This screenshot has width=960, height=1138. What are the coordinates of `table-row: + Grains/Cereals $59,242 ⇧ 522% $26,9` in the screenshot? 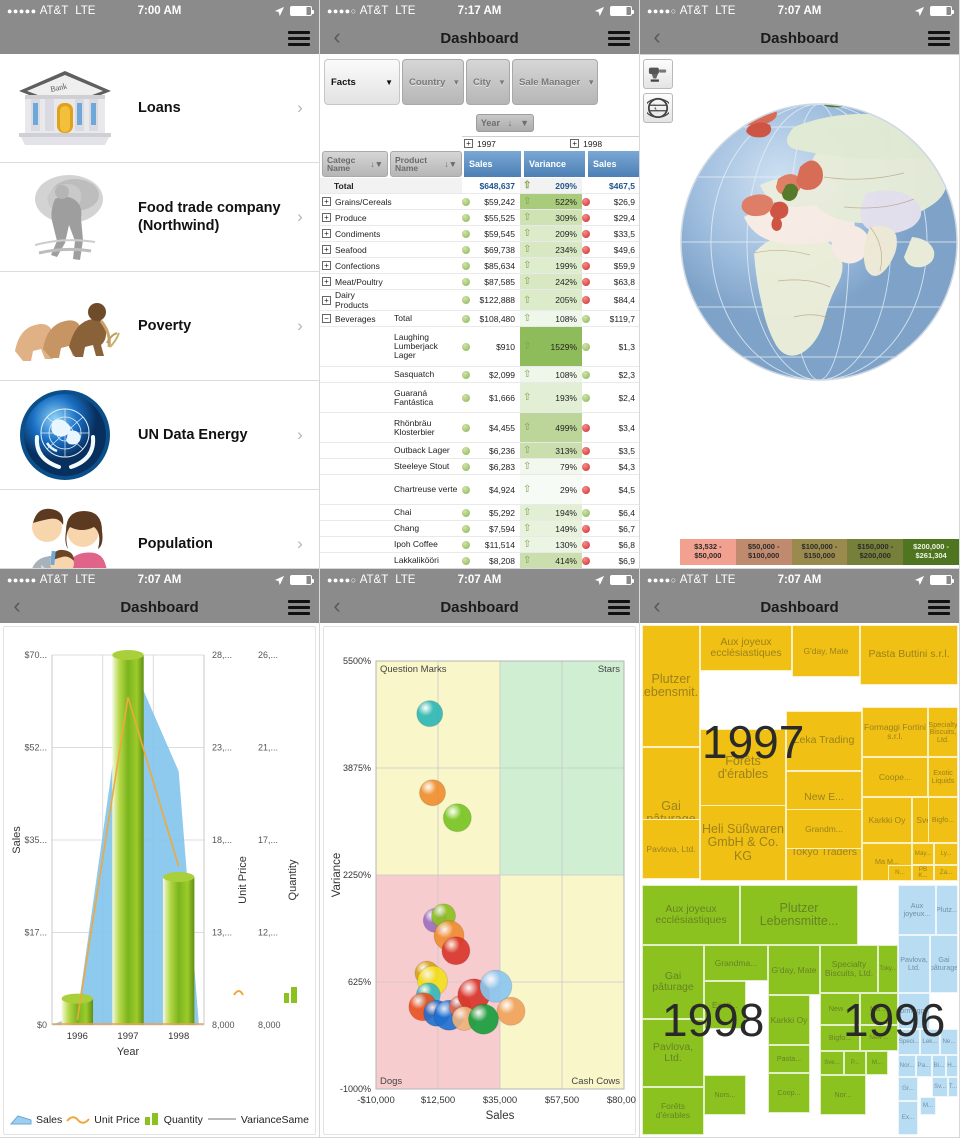 It's located at (479, 202).